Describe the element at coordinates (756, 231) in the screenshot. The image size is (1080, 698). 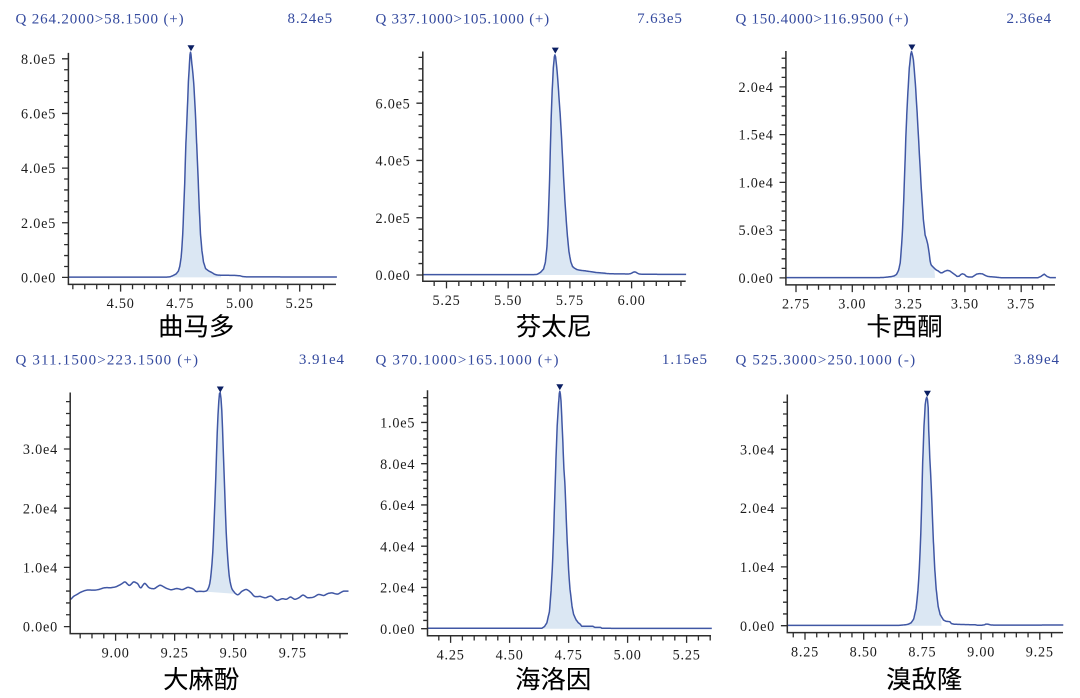
I see `svg-text: 5.0e3` at that location.